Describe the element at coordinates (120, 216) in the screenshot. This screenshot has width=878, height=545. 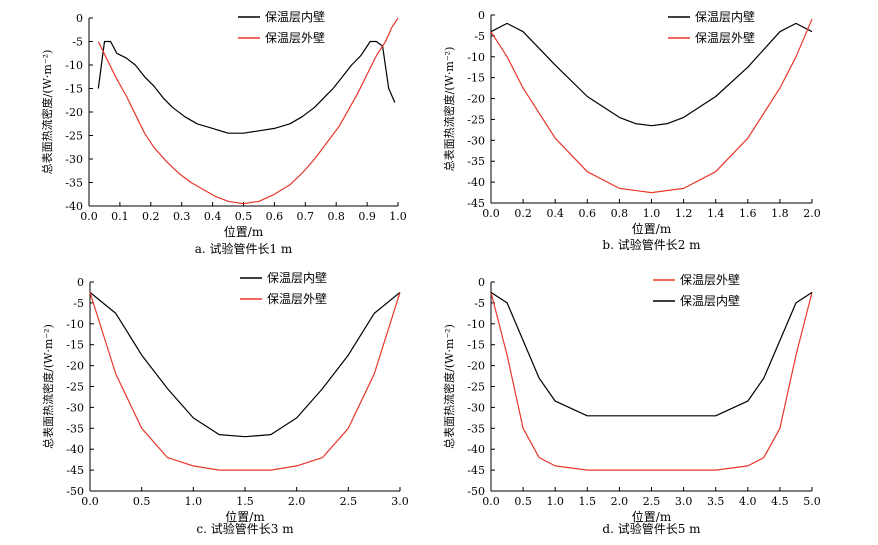
I see `x-tick-label: 0.1` at that location.